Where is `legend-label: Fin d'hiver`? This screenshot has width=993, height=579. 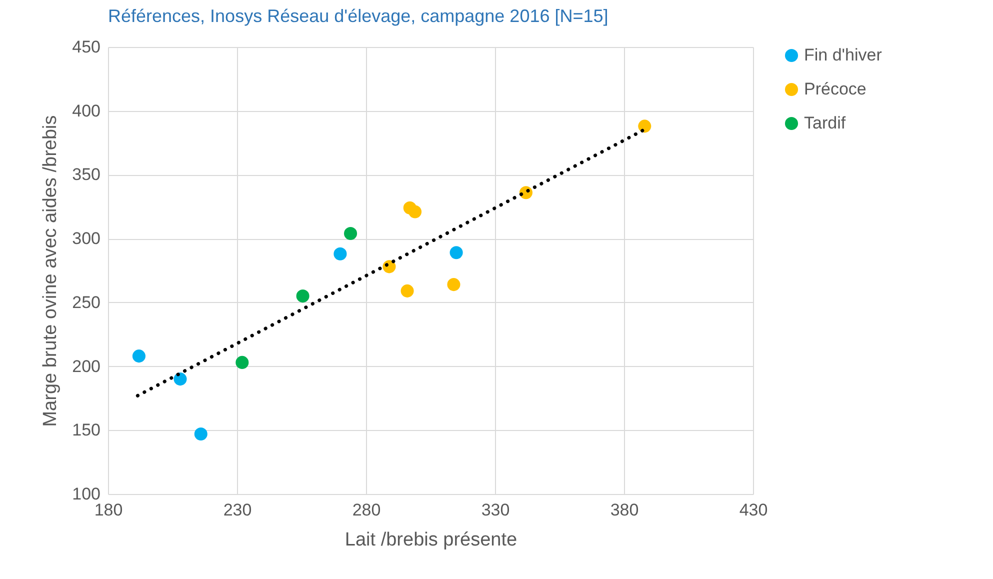 legend-label: Fin d'hiver is located at coordinates (843, 55).